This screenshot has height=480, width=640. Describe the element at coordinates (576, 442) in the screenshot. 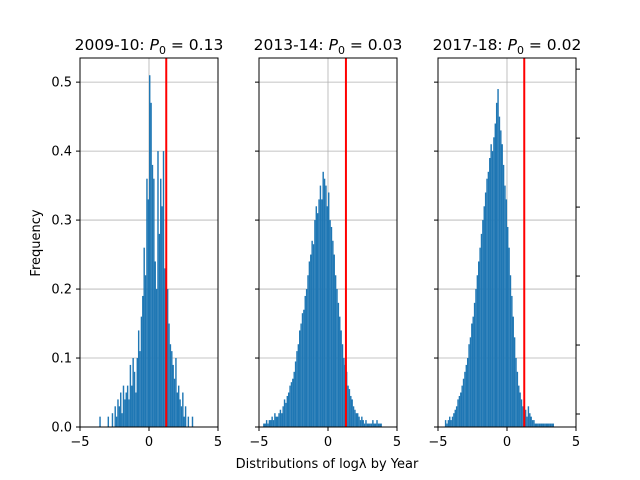

I see `x-tick-label: 5` at that location.